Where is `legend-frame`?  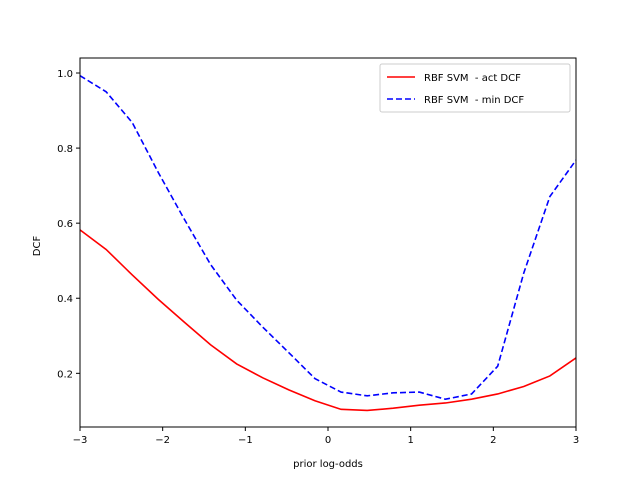 legend-frame is located at coordinates (475, 88).